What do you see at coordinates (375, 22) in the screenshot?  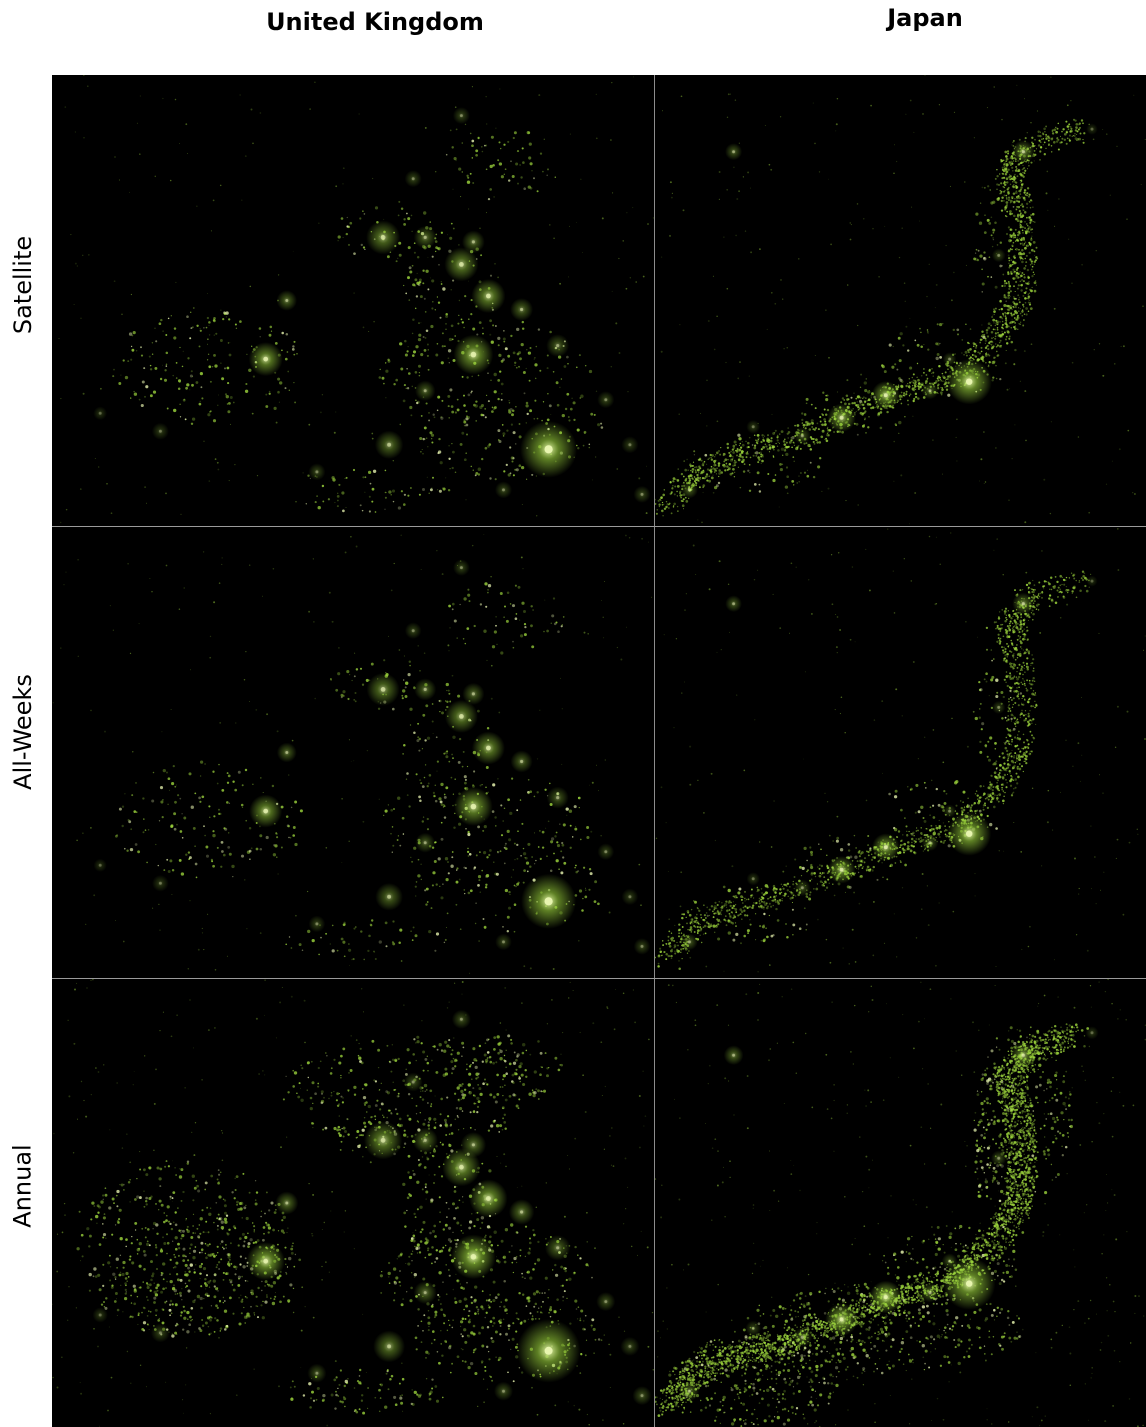 I see `column-title-united-kingdom: United Kingdom` at bounding box center [375, 22].